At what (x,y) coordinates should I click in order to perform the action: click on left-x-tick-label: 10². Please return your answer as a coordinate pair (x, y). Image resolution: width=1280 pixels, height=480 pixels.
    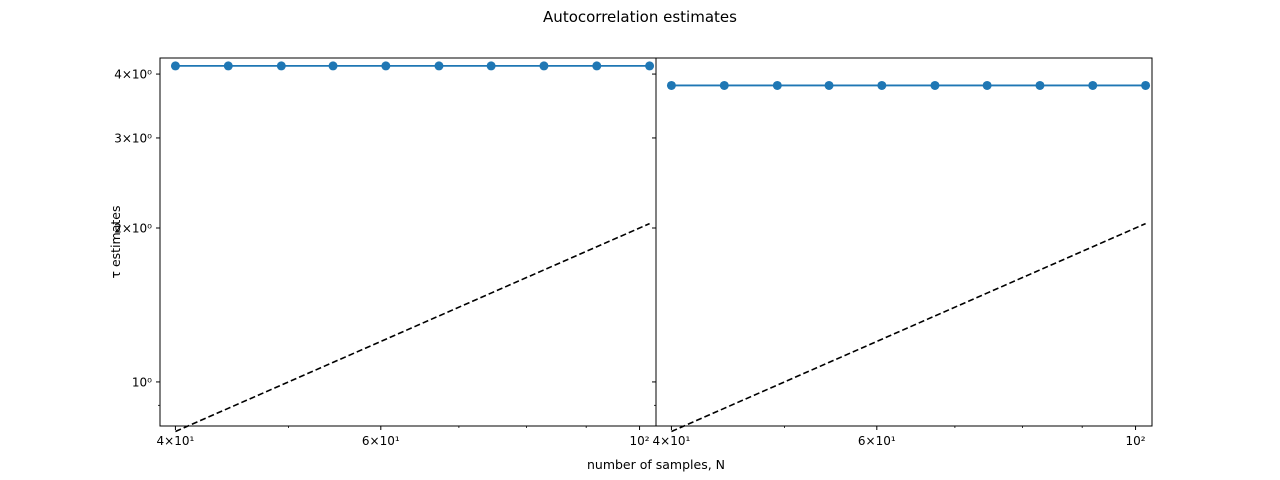
    Looking at the image, I should click on (640, 441).